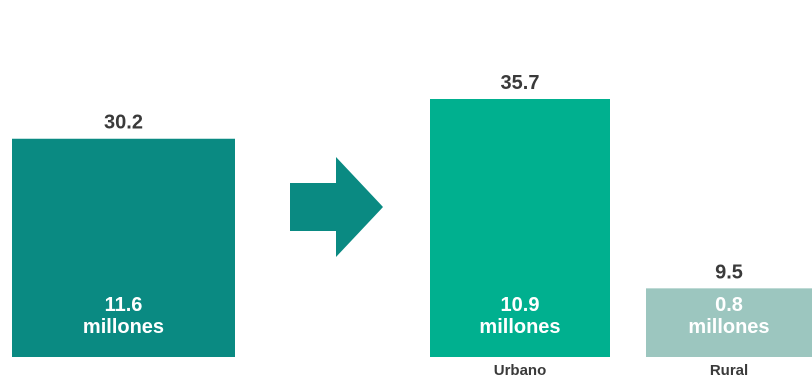 Image resolution: width=812 pixels, height=378 pixels. I want to click on bar-inner-value: 10.9, so click(520, 305).